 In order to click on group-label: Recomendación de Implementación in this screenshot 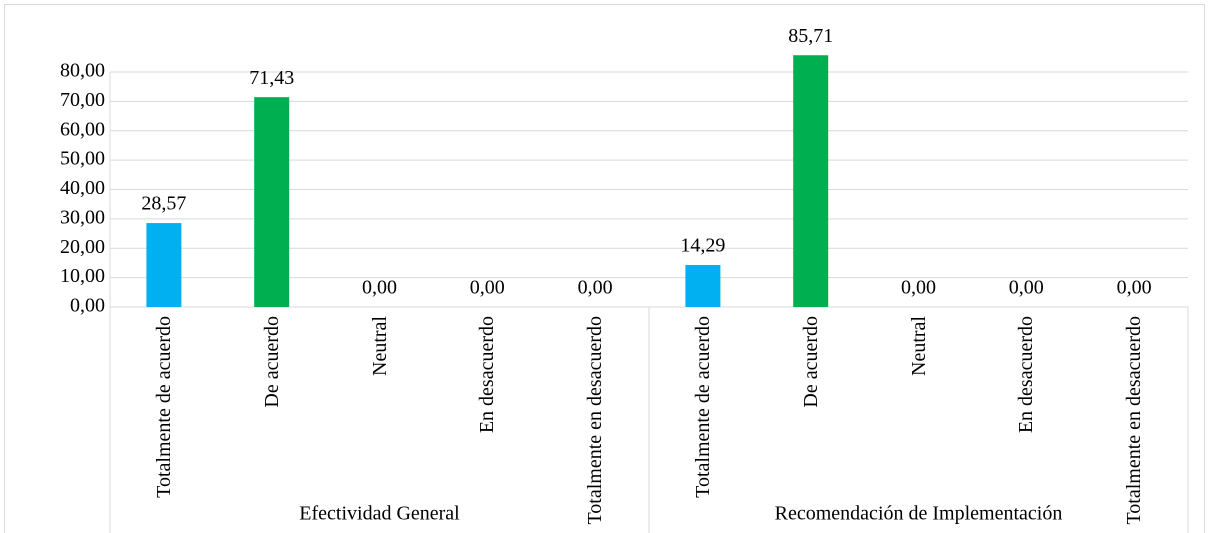, I will do `click(919, 514)`.